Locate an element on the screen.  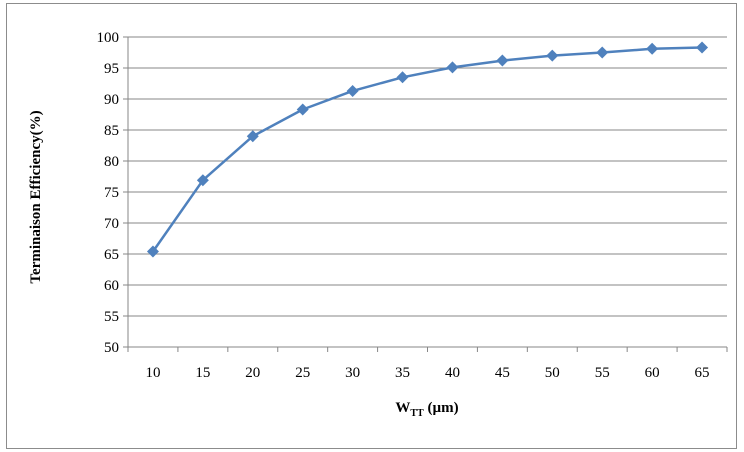
x-tick-label: 60 is located at coordinates (652, 373).